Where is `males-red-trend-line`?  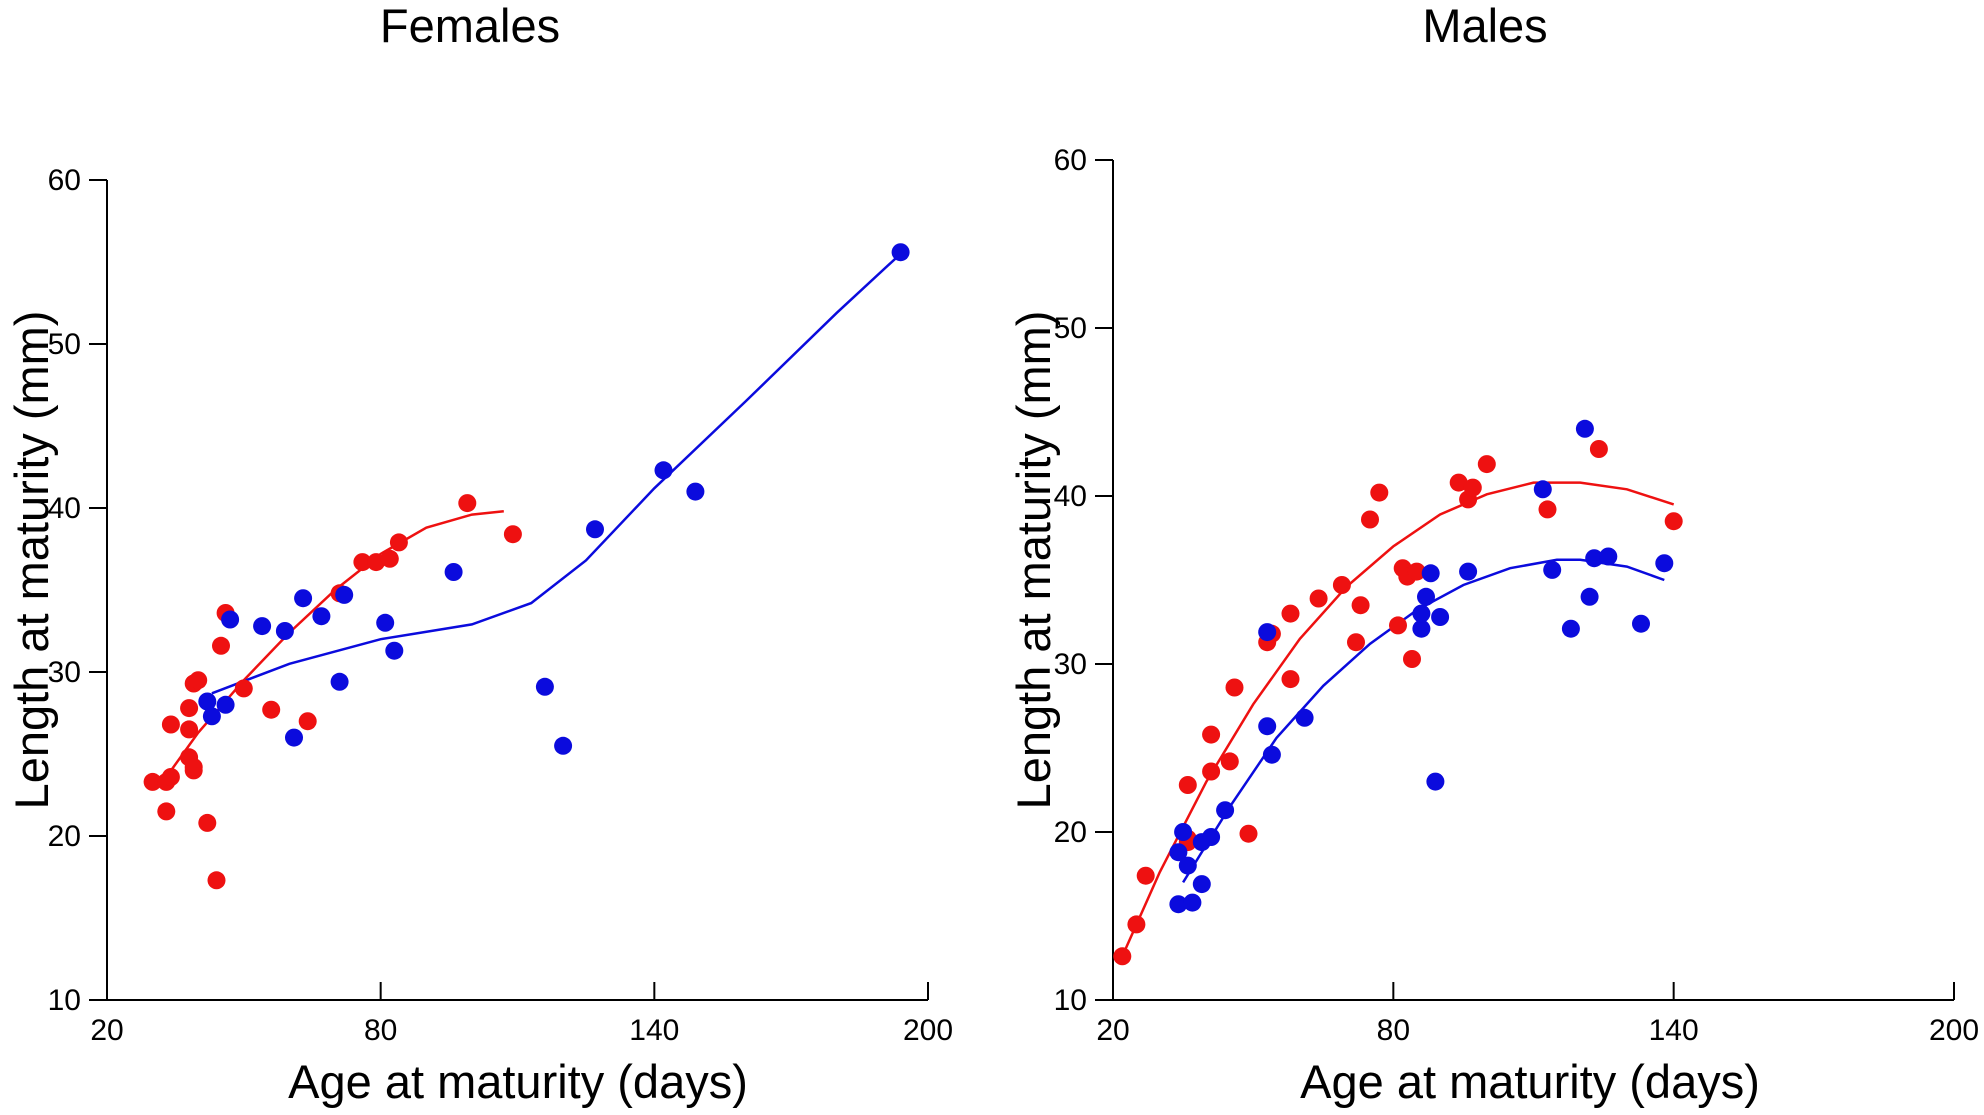 males-red-trend-line is located at coordinates (1398, 719).